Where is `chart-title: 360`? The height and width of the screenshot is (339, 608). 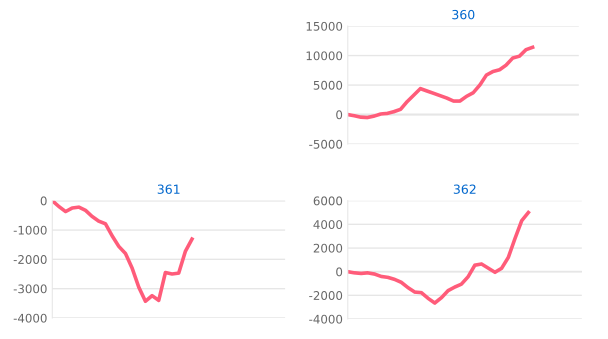
chart-title: 360 is located at coordinates (463, 15).